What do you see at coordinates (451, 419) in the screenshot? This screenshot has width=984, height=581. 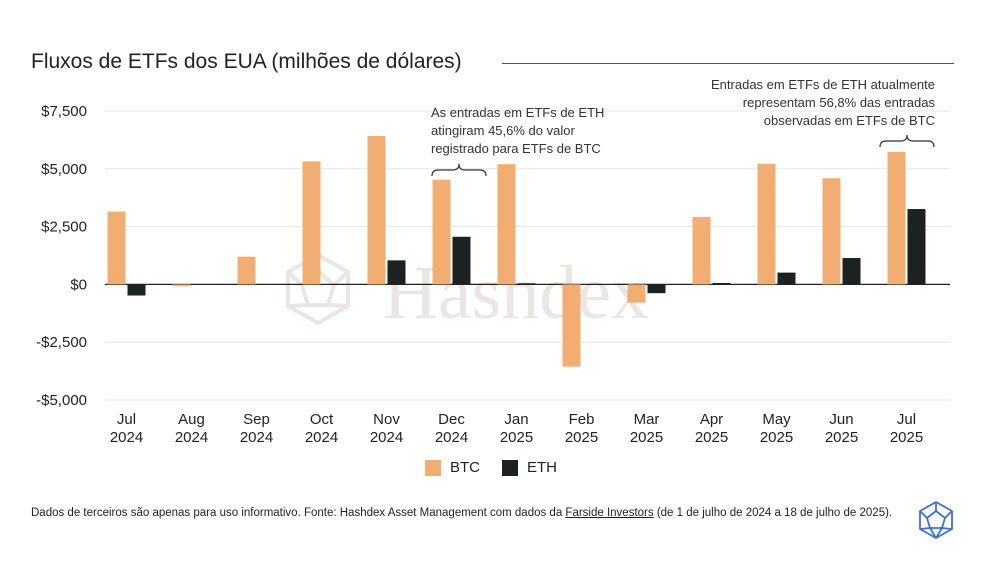 I see `x-tick-label: Dec` at bounding box center [451, 419].